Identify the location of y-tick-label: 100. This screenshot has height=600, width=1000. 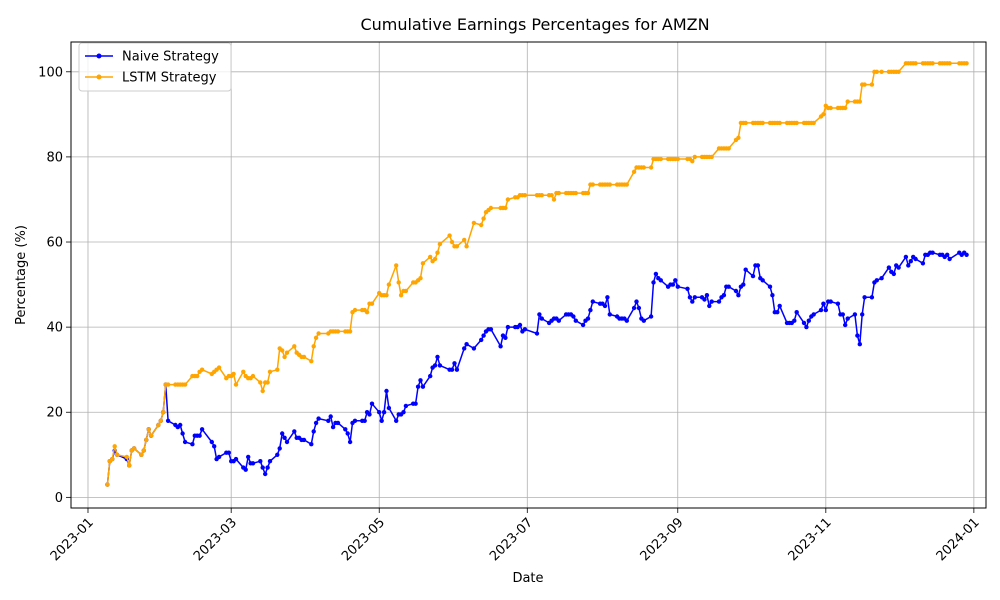
(50, 72).